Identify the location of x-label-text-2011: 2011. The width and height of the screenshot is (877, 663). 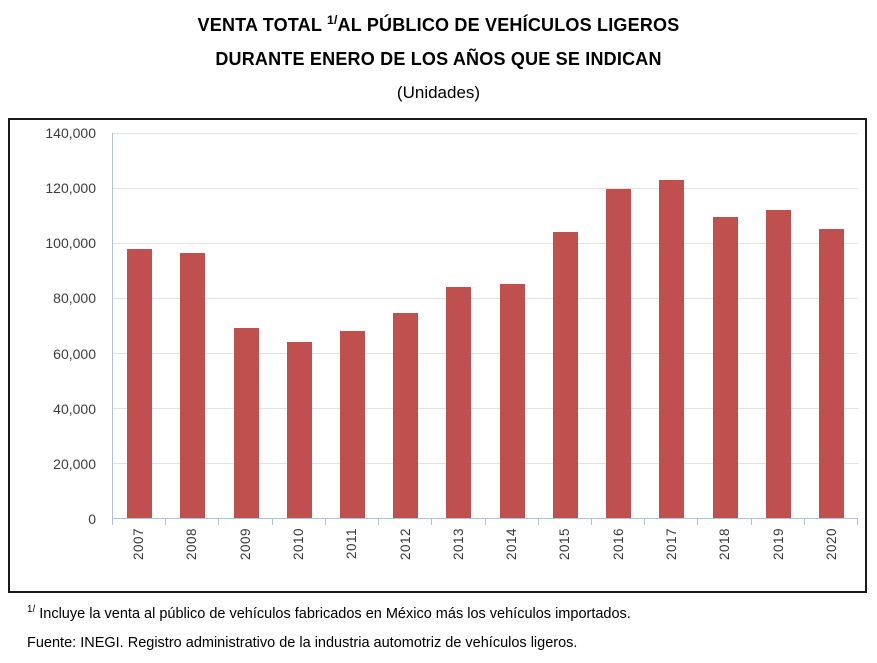
(352, 544).